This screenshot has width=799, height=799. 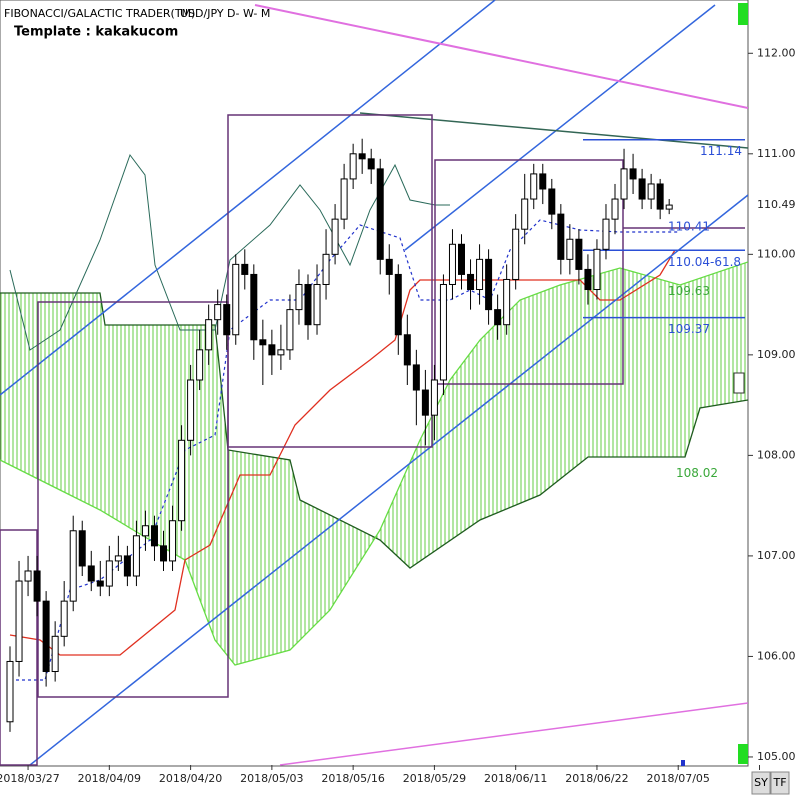 I want to click on x-tick-label: 2018/06/22, so click(x=596, y=778).